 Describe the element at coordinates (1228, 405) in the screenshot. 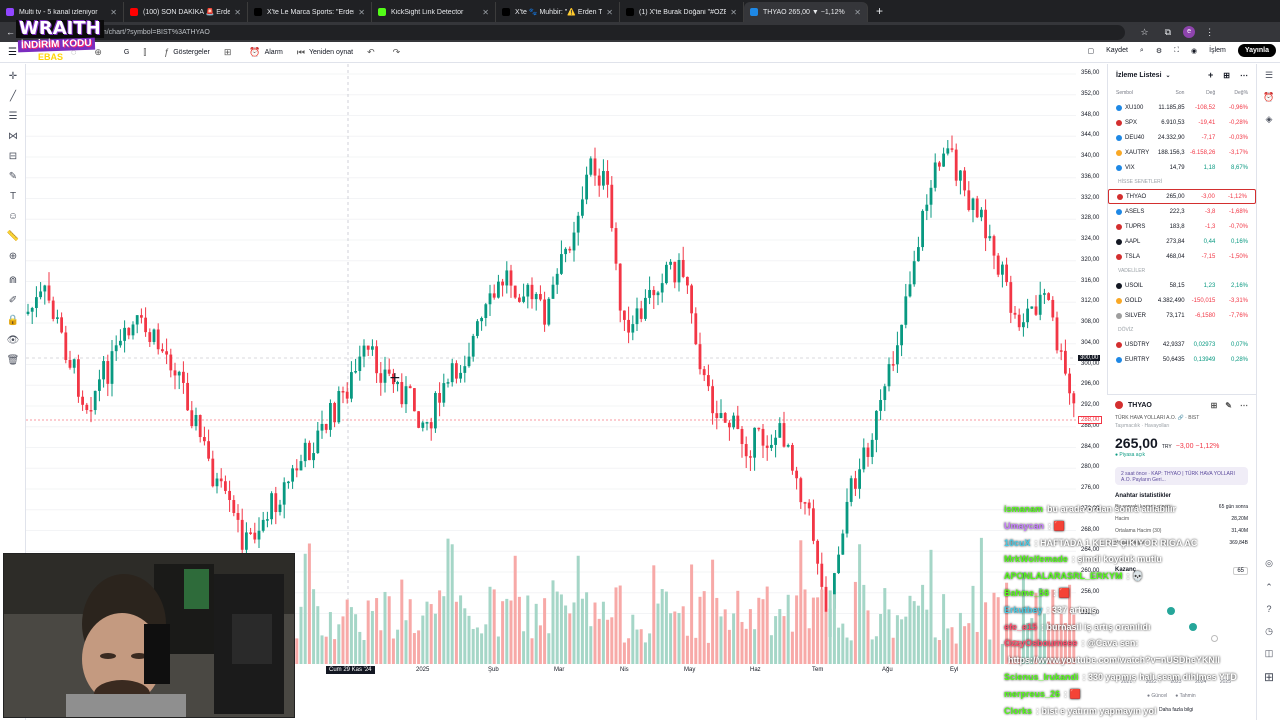

I see `edit-icon: ✎` at that location.